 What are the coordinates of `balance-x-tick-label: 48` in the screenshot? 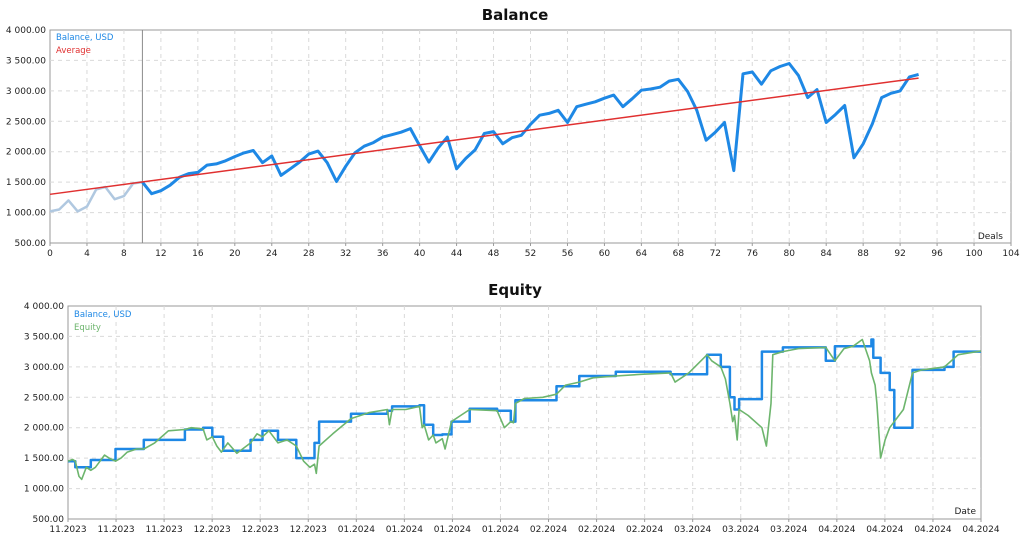 It's located at (494, 254).